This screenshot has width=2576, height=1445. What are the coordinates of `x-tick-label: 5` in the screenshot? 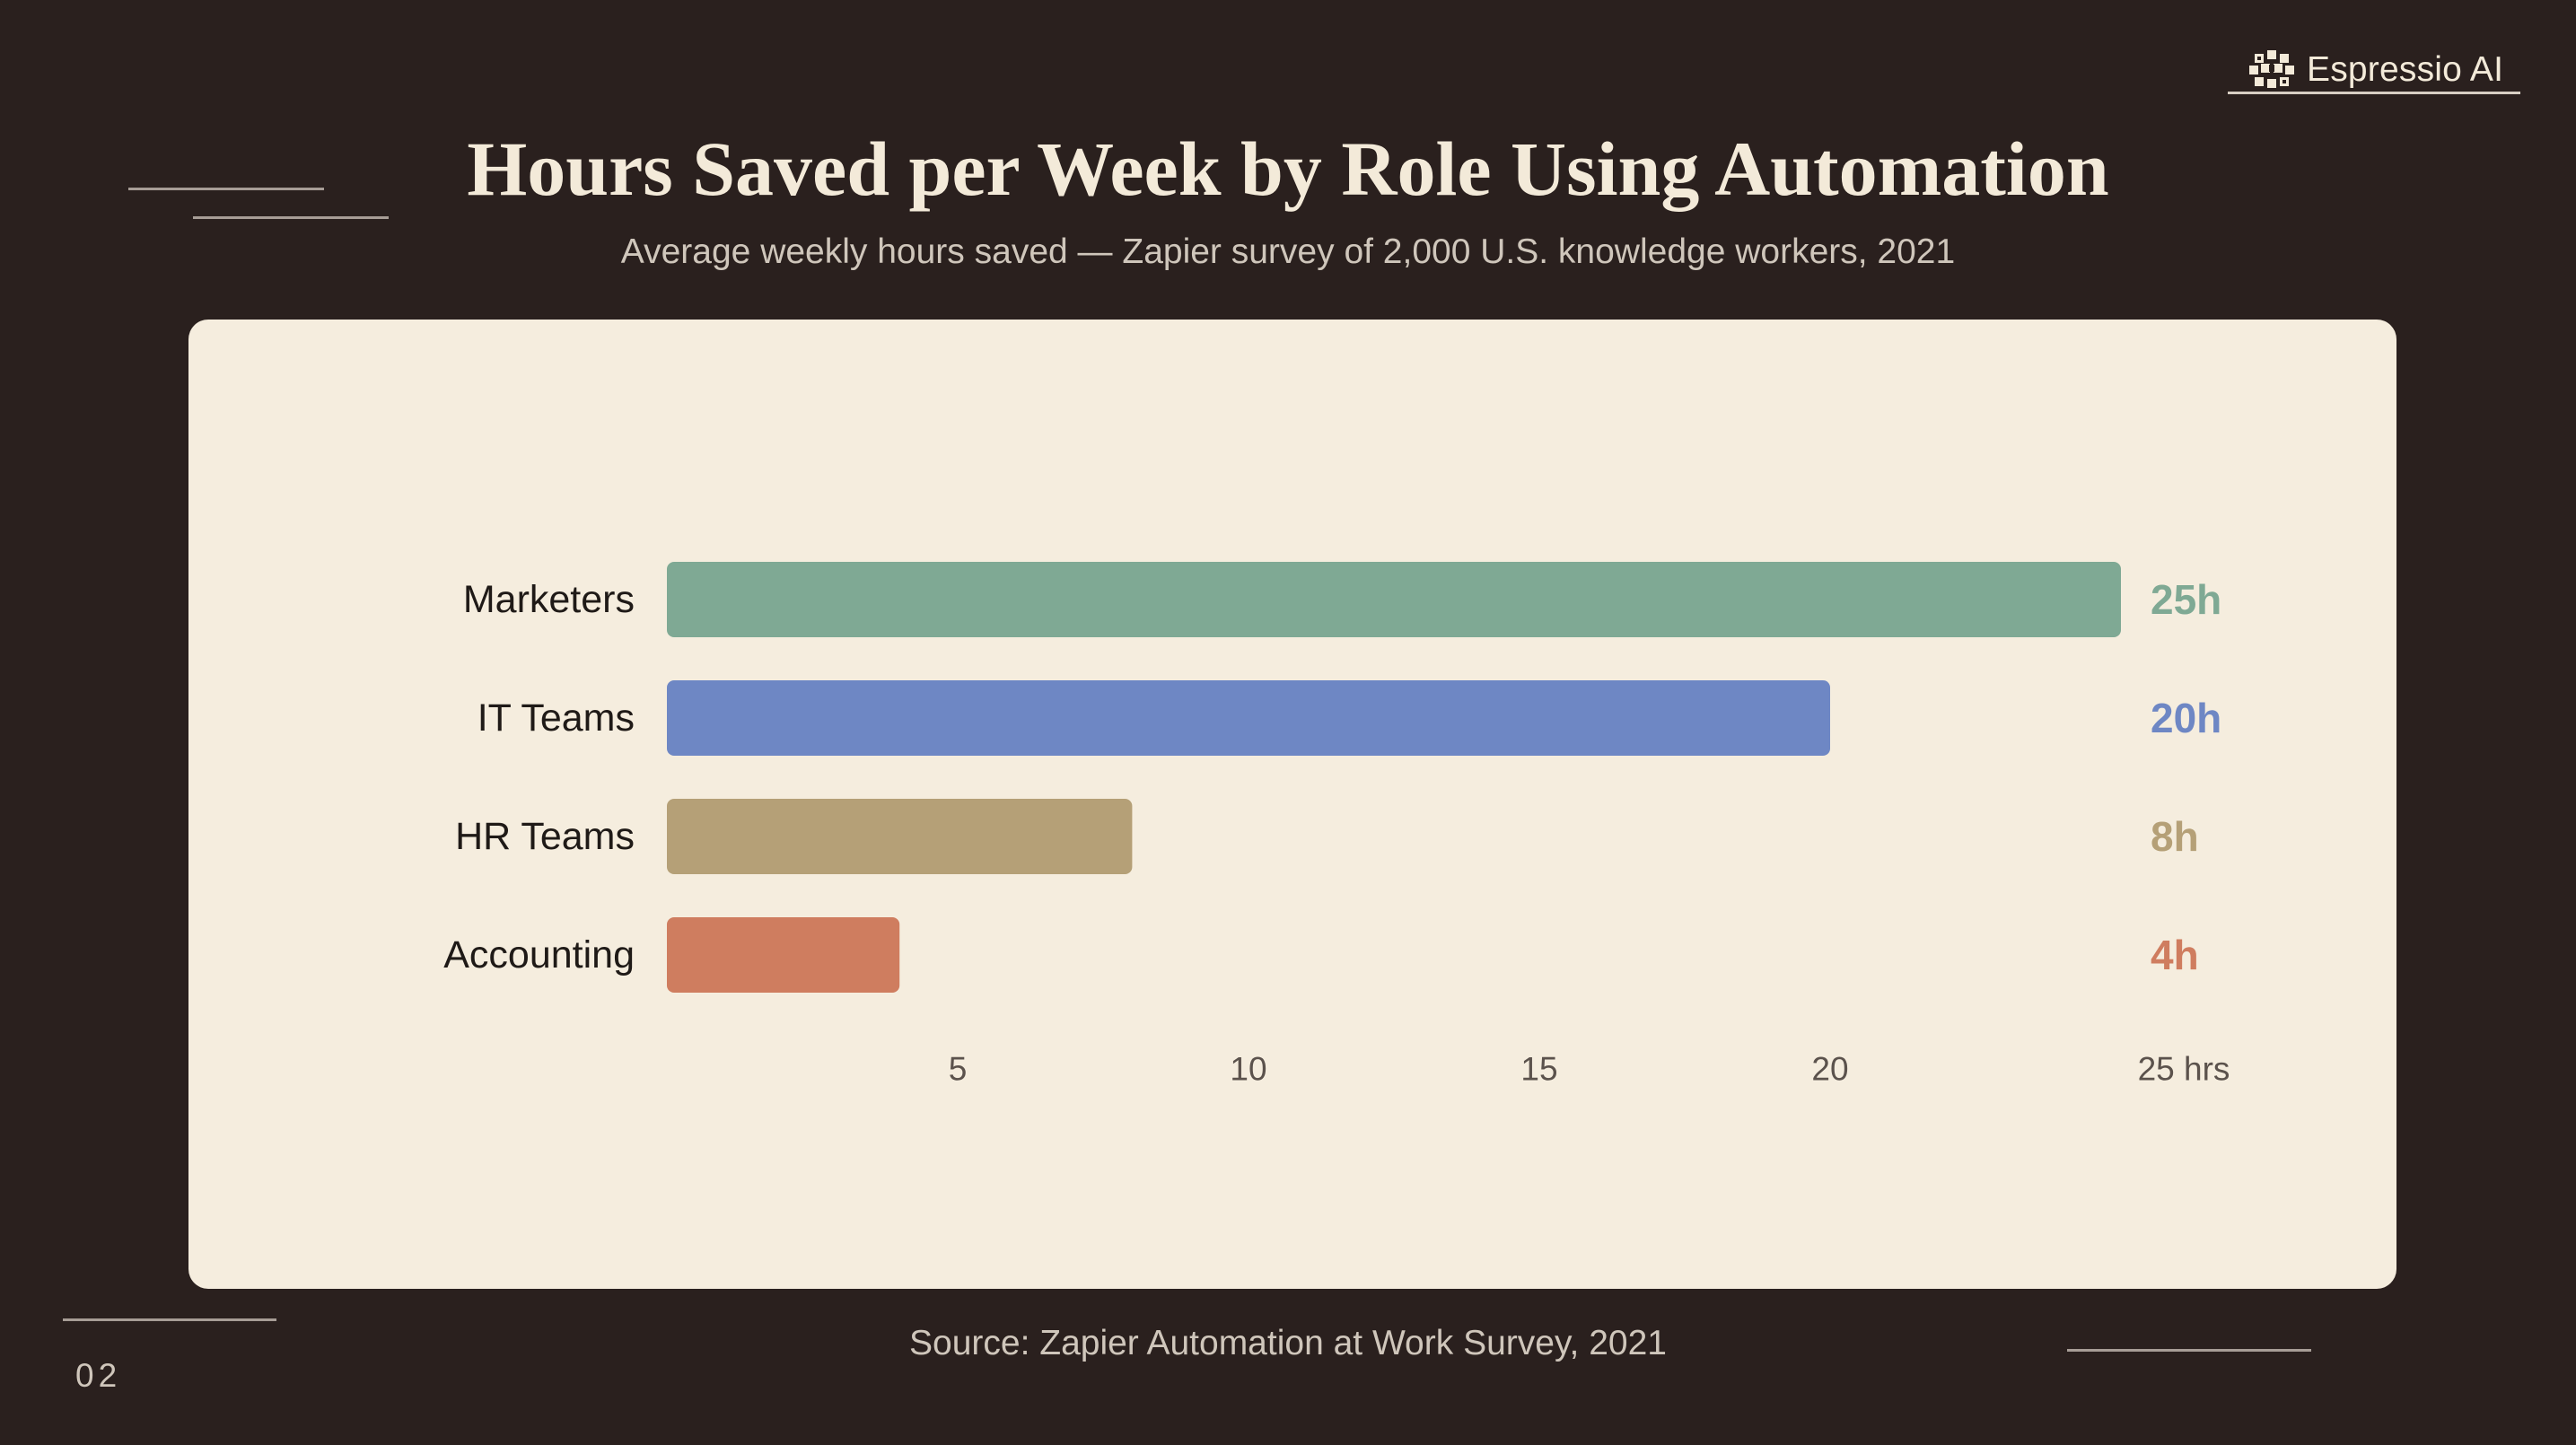 It's located at (959, 1069).